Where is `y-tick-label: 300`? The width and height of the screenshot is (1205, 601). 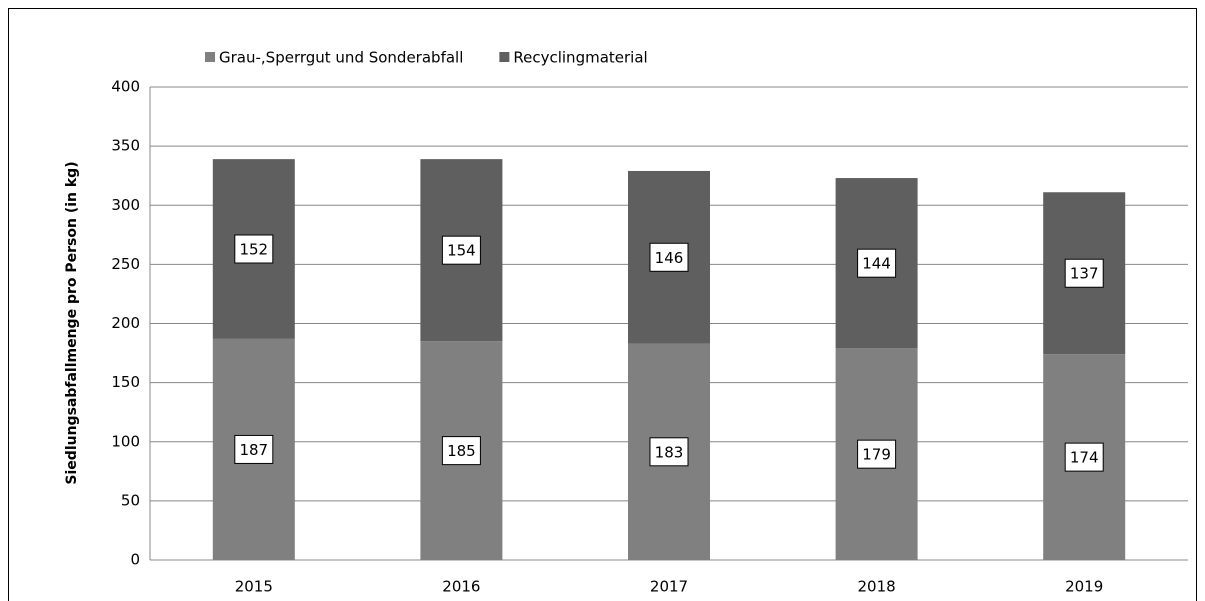 y-tick-label: 300 is located at coordinates (125, 205).